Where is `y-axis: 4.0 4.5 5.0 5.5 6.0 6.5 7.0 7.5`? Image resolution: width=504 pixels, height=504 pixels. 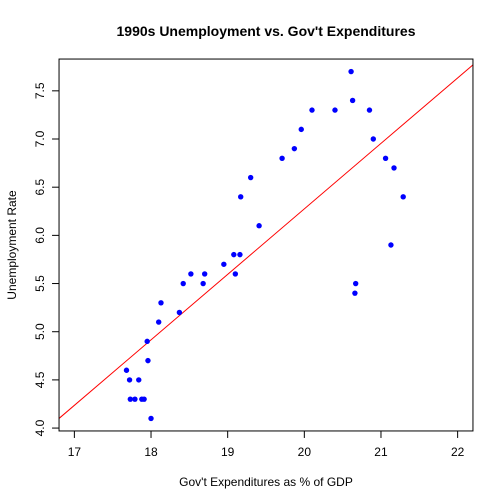 y-axis: 4.0 4.5 5.0 5.5 6.0 6.5 7.0 7.5 is located at coordinates (46, 259).